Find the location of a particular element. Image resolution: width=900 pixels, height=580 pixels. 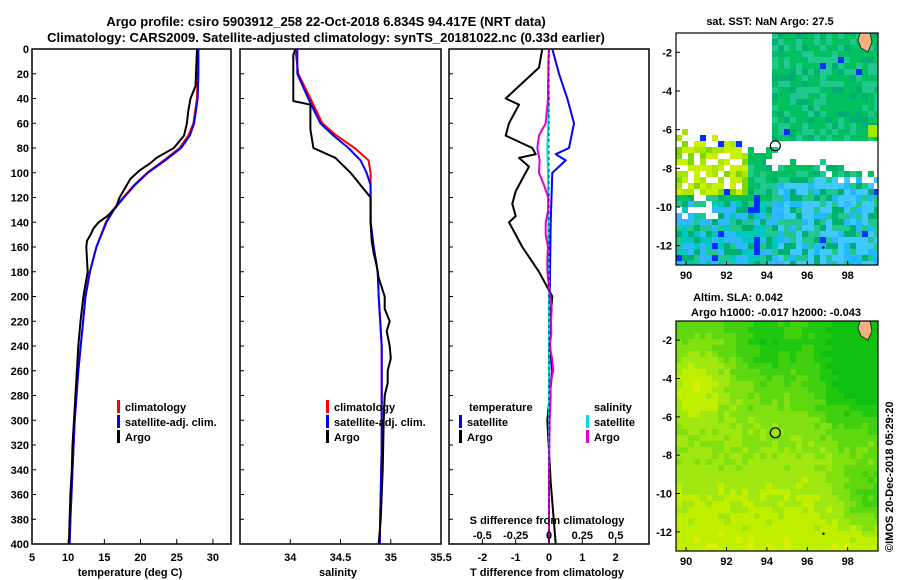

series-line-climatology is located at coordinates (133, 296).